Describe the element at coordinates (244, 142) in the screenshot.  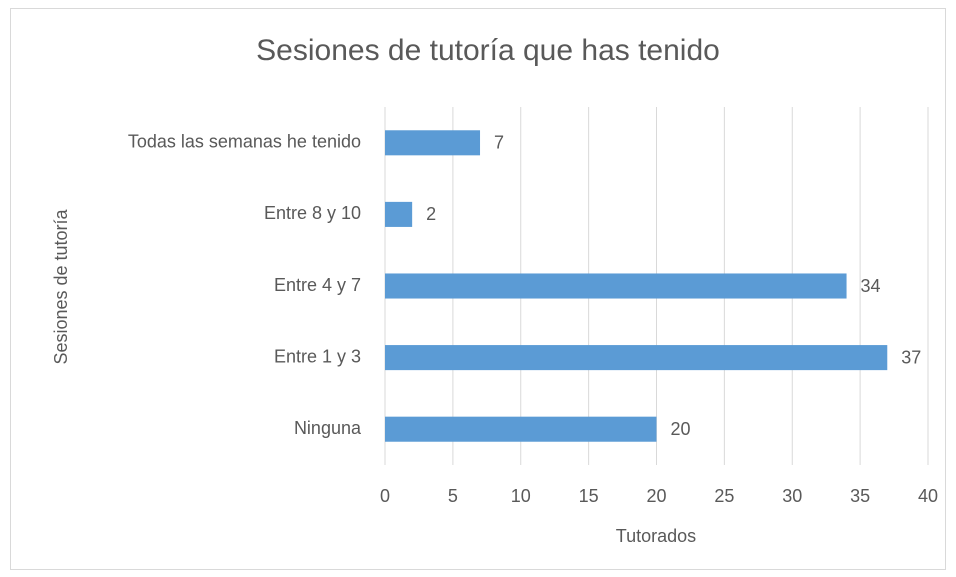
I see `y-tick-label: Todas las semanas he tenido` at that location.